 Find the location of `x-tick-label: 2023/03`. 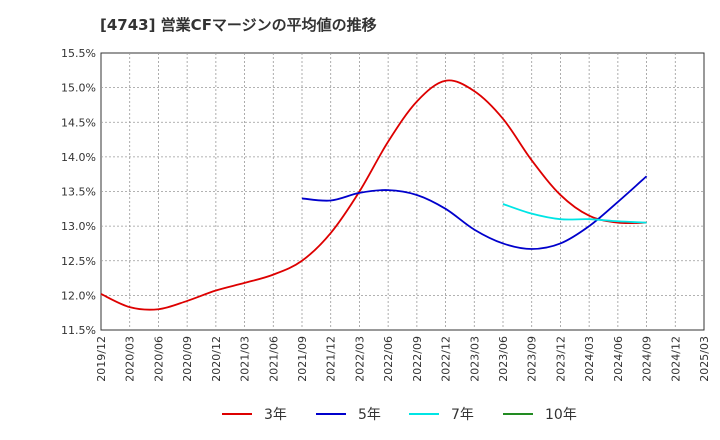

x-tick-label: 2023/03 is located at coordinates (474, 359).